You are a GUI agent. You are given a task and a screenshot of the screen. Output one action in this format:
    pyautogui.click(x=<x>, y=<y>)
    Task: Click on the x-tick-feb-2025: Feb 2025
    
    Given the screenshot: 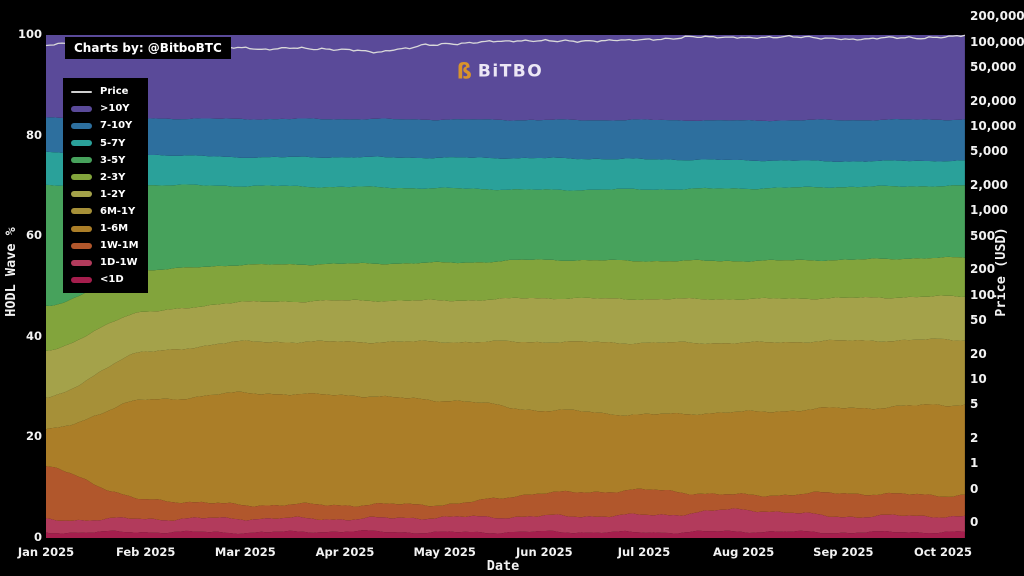 What is the action you would take?
    pyautogui.click(x=145, y=552)
    